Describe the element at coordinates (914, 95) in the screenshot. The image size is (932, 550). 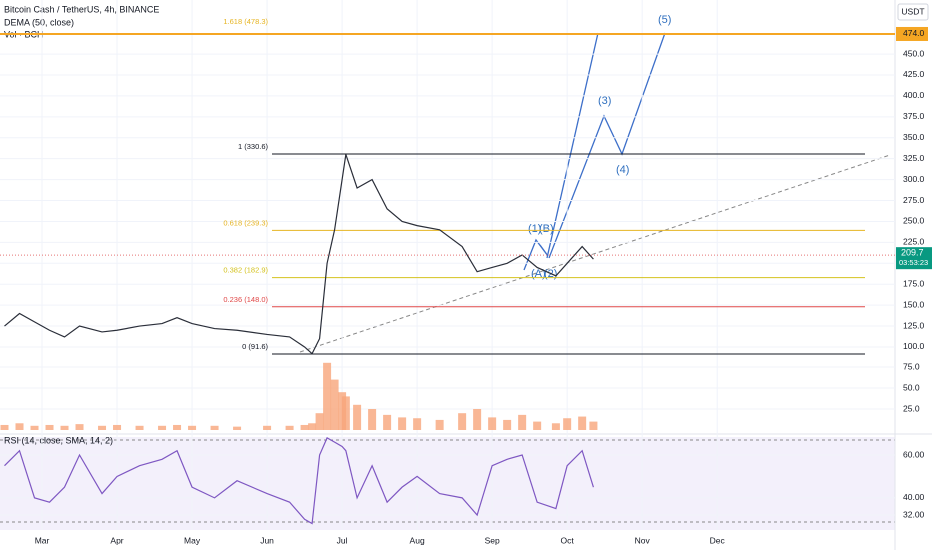
I see `y-tick-label: 400.0` at that location.